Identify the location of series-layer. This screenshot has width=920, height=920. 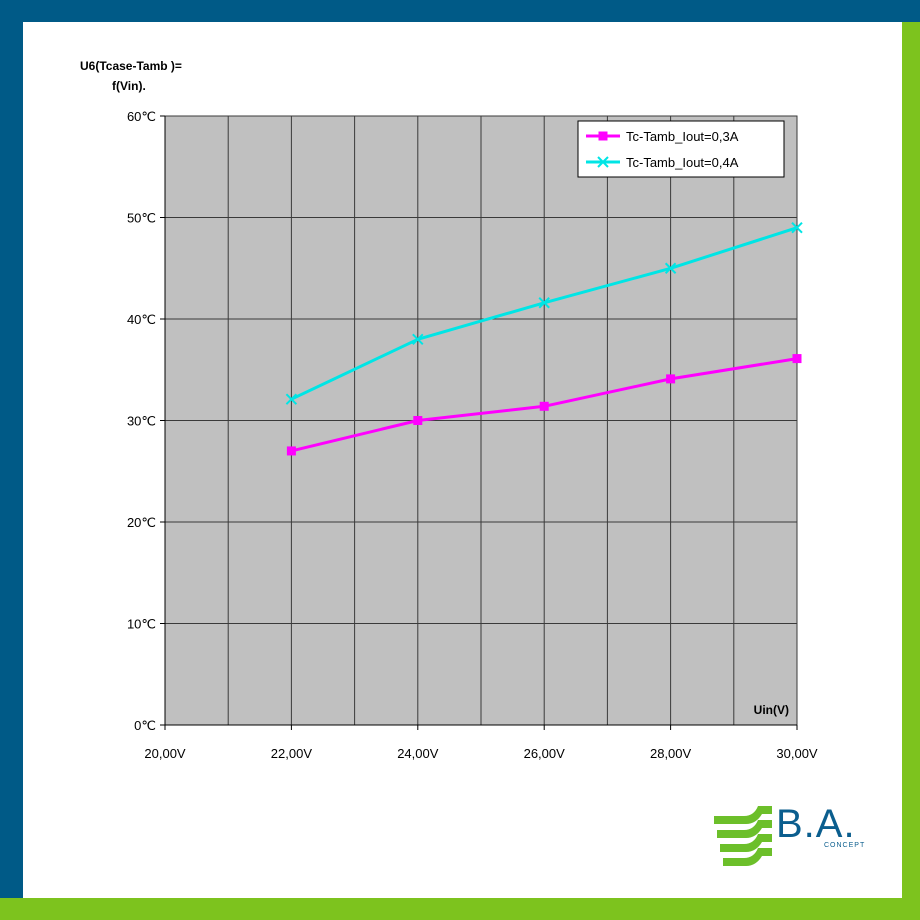
(544, 338).